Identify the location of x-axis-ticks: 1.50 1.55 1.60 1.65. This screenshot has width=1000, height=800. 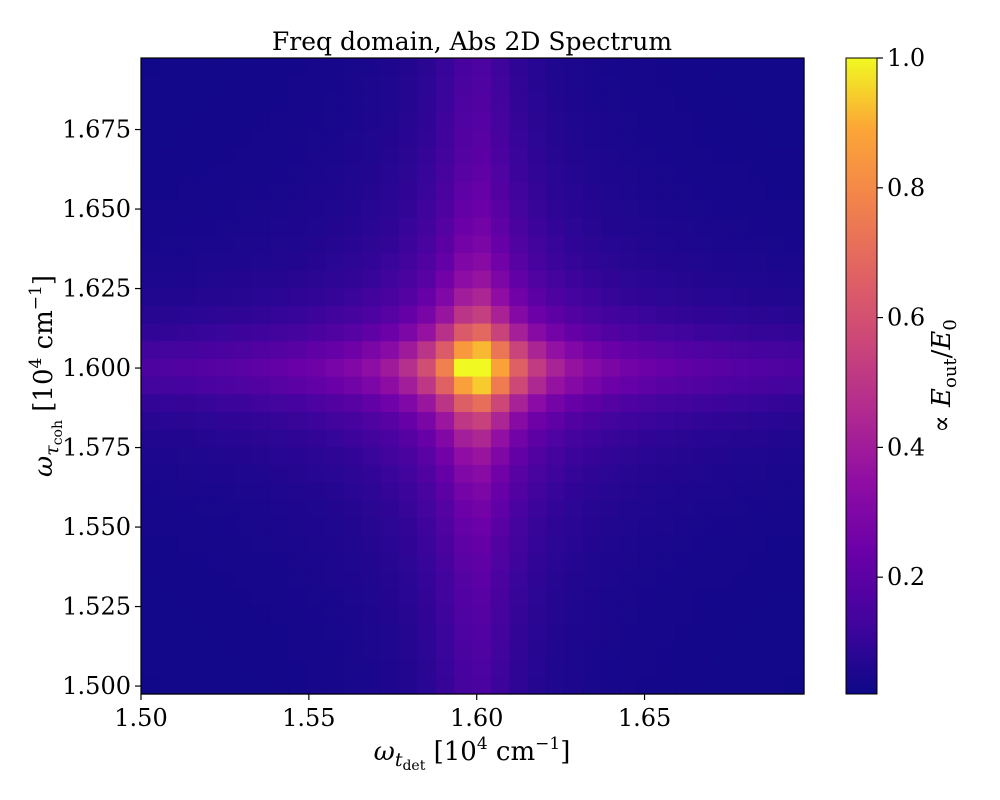
(392, 713).